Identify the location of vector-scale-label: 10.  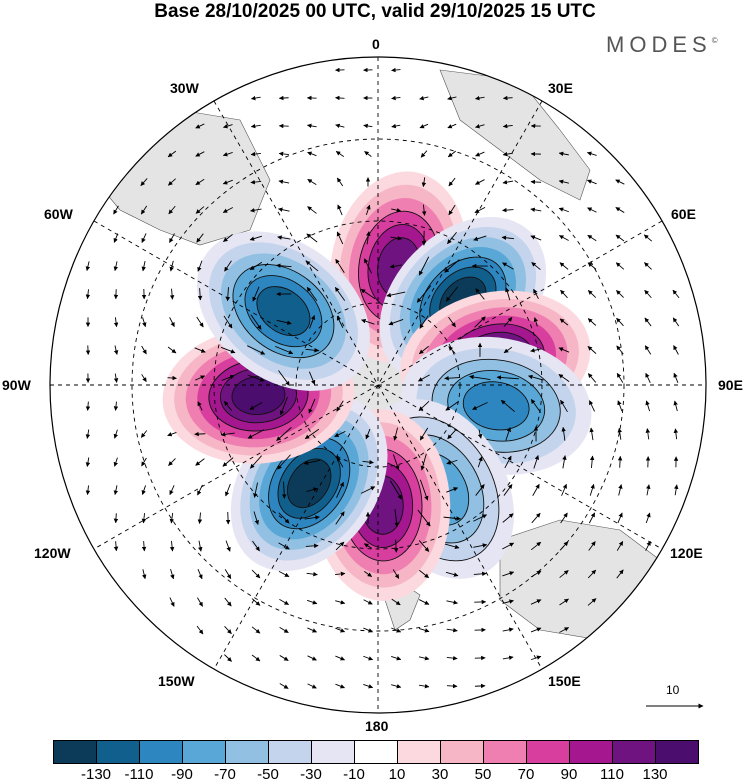
(673, 690).